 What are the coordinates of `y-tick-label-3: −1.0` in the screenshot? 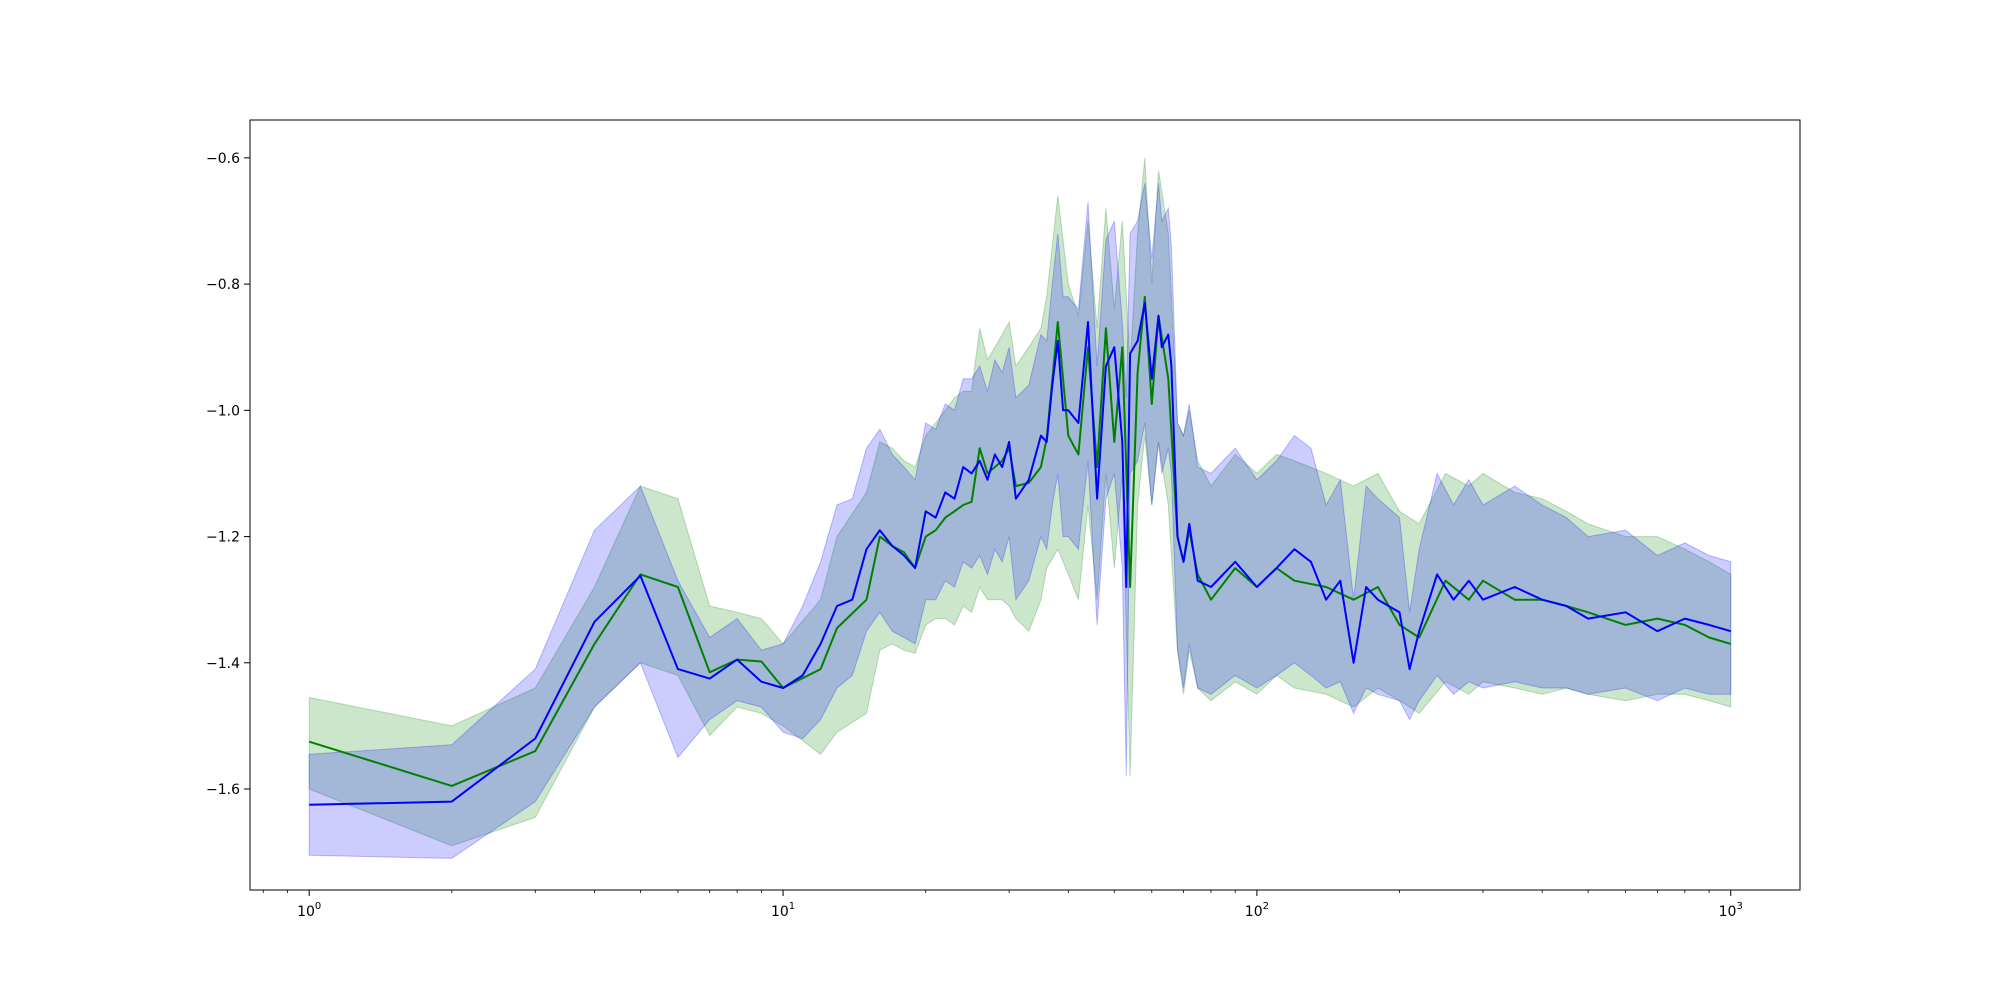 It's located at (223, 411).